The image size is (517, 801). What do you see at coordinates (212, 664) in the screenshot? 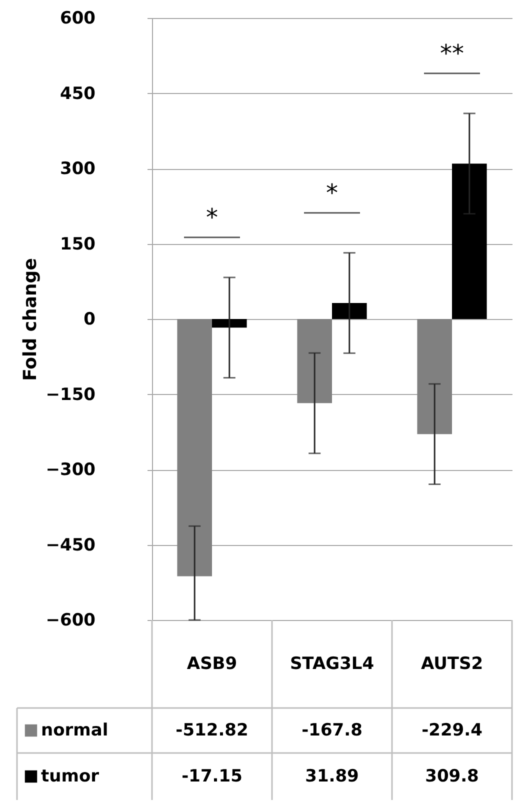
I see `x-tick-label: ASB9` at bounding box center [212, 664].